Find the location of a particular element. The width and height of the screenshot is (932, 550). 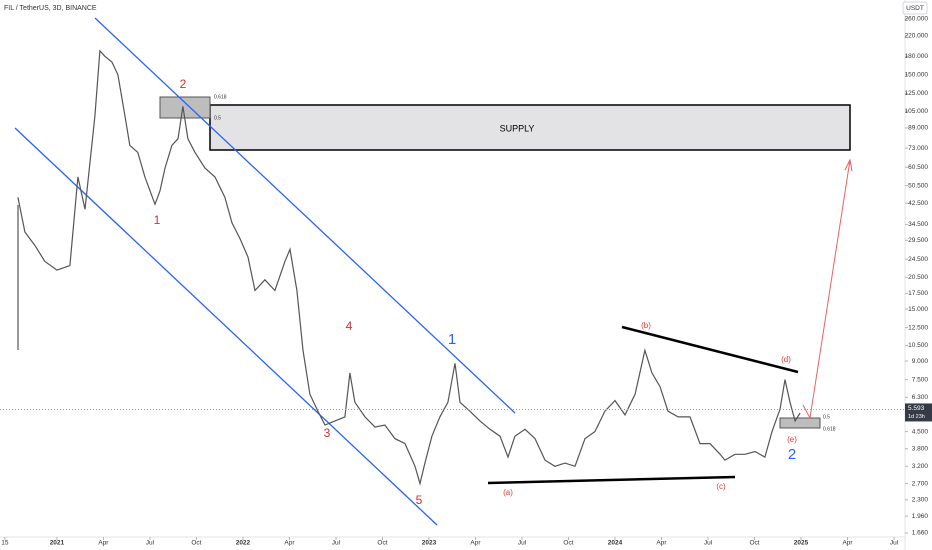

y-tick-label: 9.000 is located at coordinates (920, 361).